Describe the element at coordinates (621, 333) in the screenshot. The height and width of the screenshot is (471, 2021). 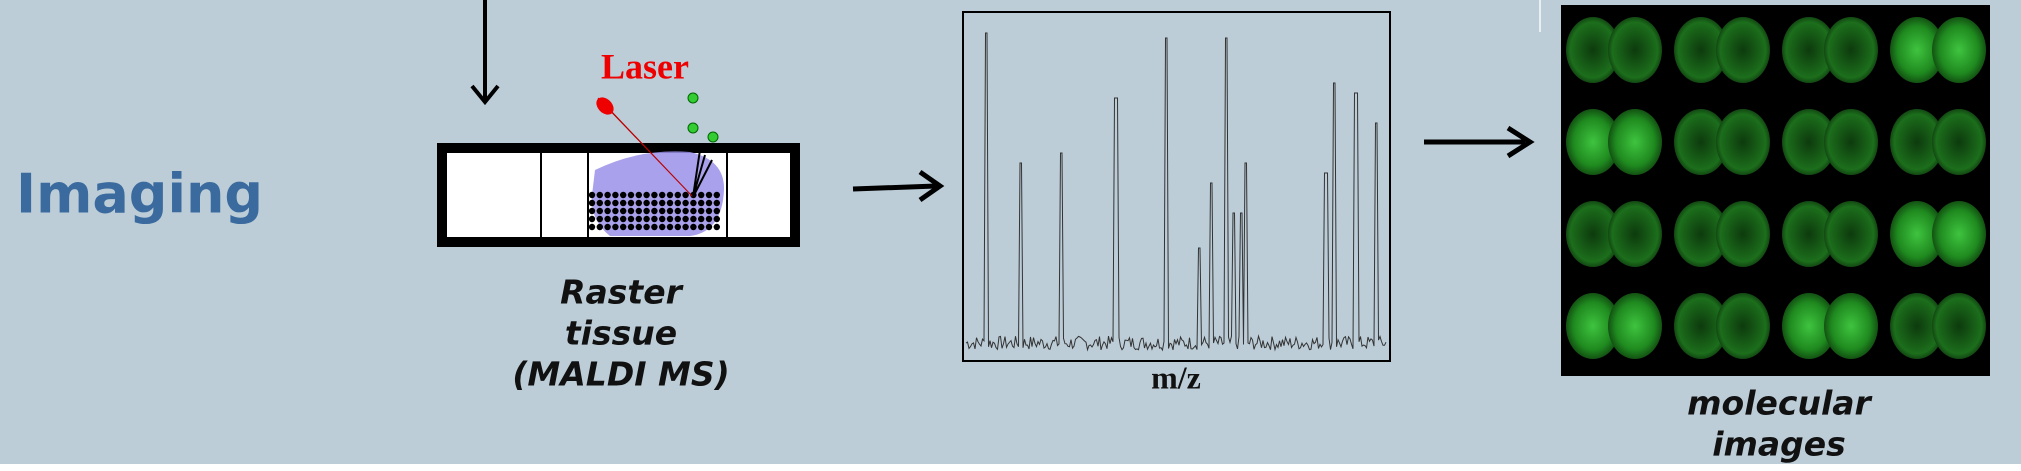
I see `raster-caption: tissue` at that location.